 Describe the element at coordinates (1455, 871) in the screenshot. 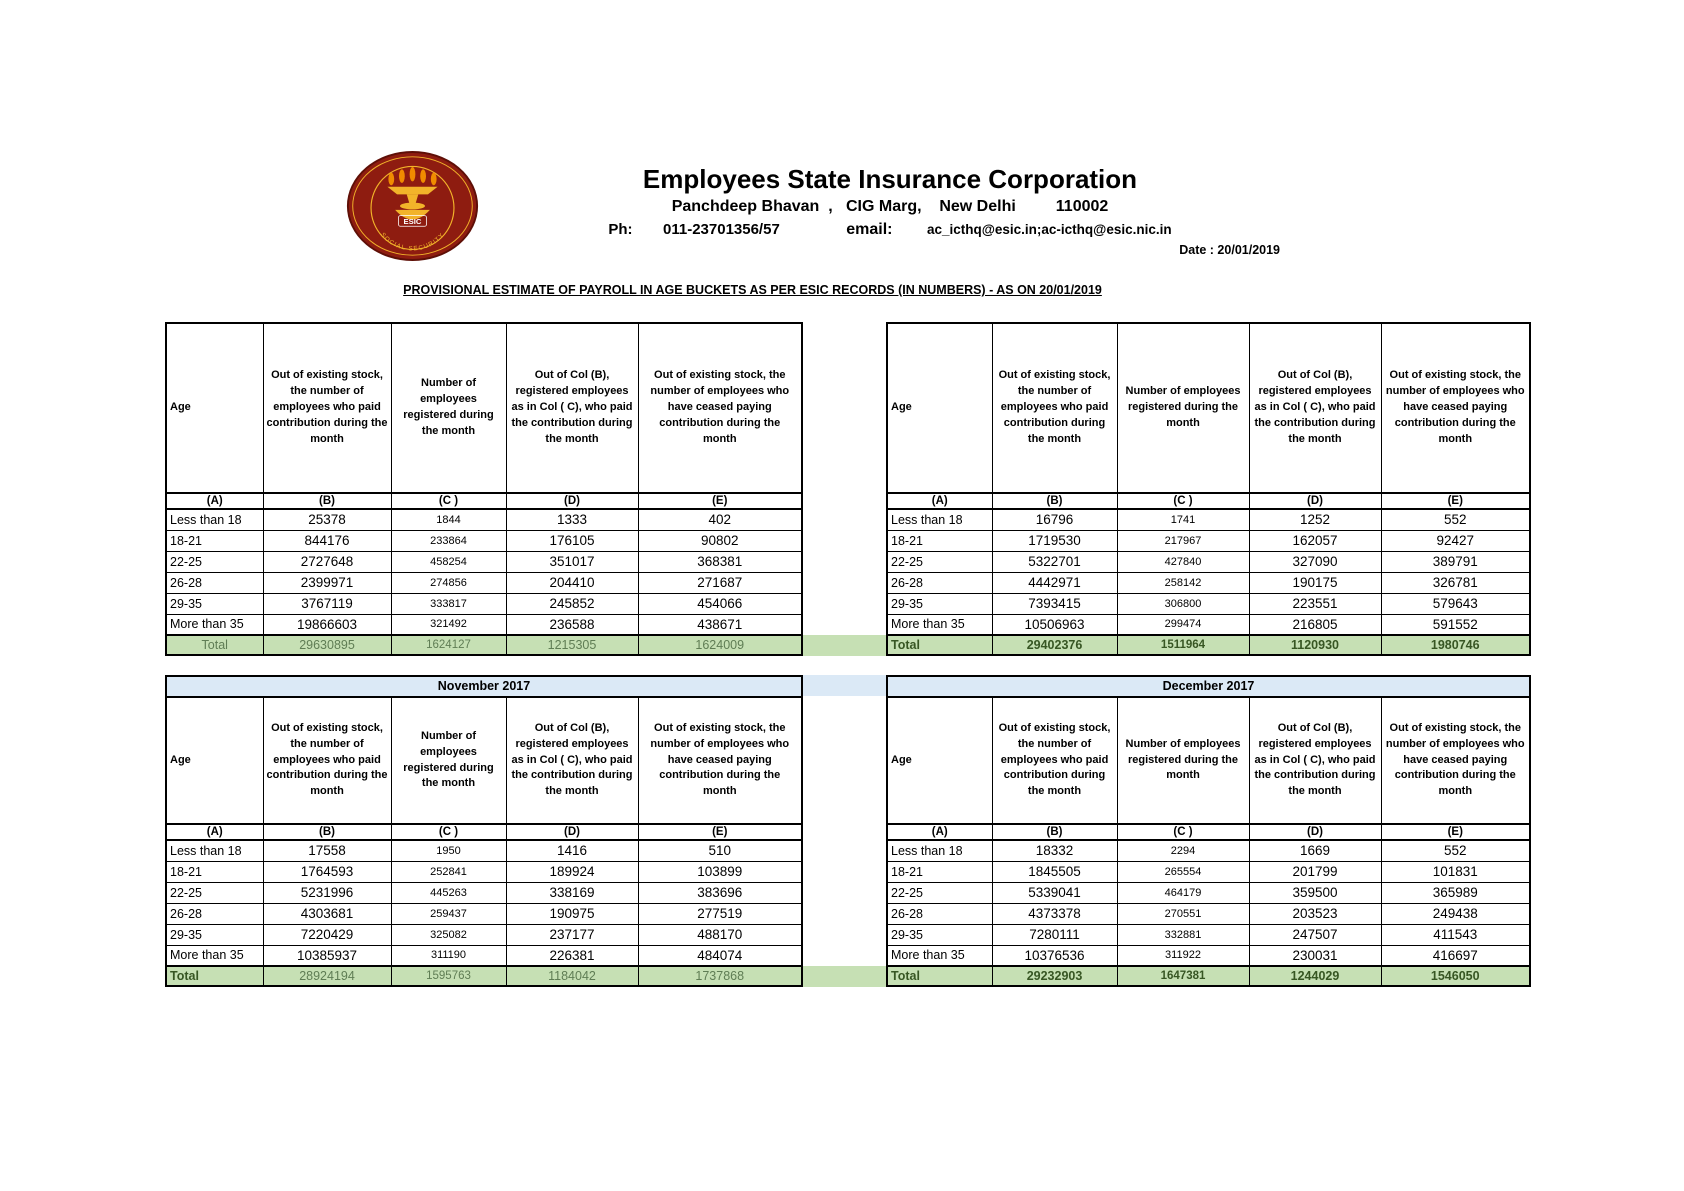

I see `value-cell: 101831` at that location.